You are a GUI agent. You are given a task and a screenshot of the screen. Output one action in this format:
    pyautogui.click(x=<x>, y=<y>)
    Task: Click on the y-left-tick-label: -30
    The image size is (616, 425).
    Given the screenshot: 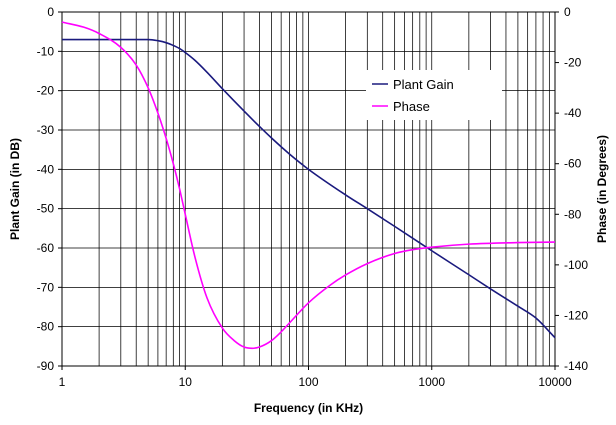 What is the action you would take?
    pyautogui.click(x=46, y=130)
    